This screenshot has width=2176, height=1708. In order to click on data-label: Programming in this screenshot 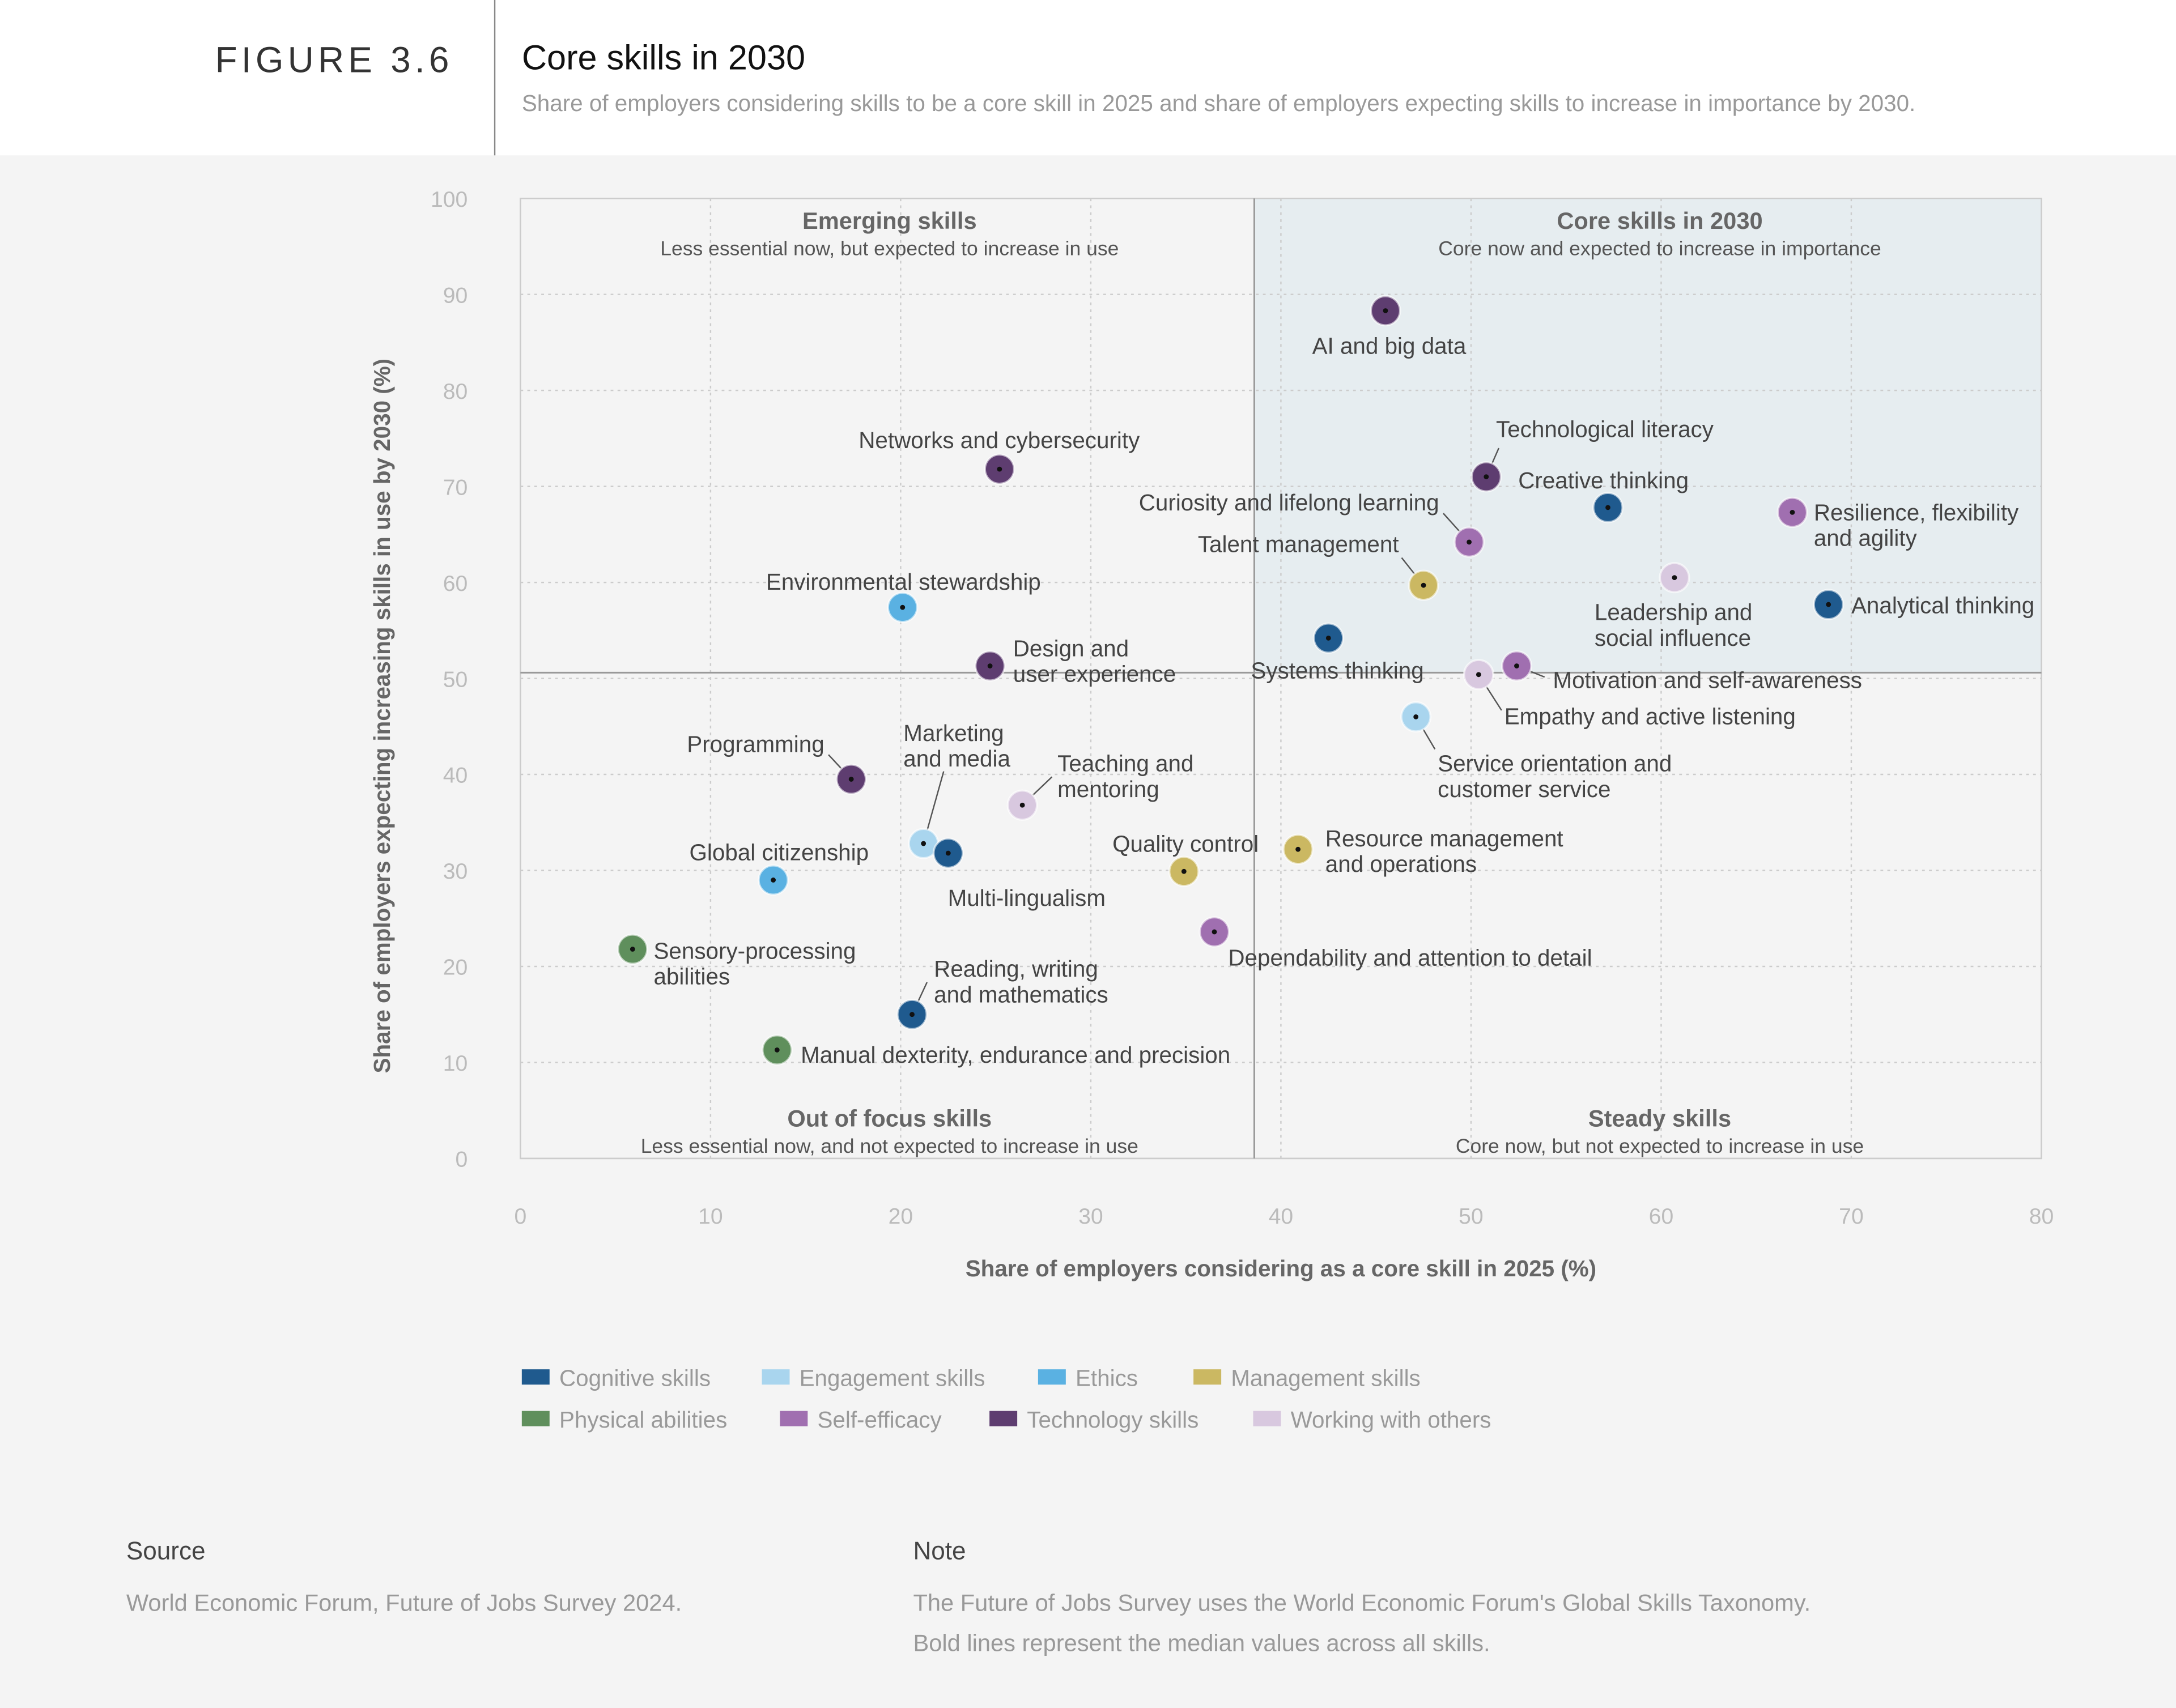, I will do `click(755, 744)`.